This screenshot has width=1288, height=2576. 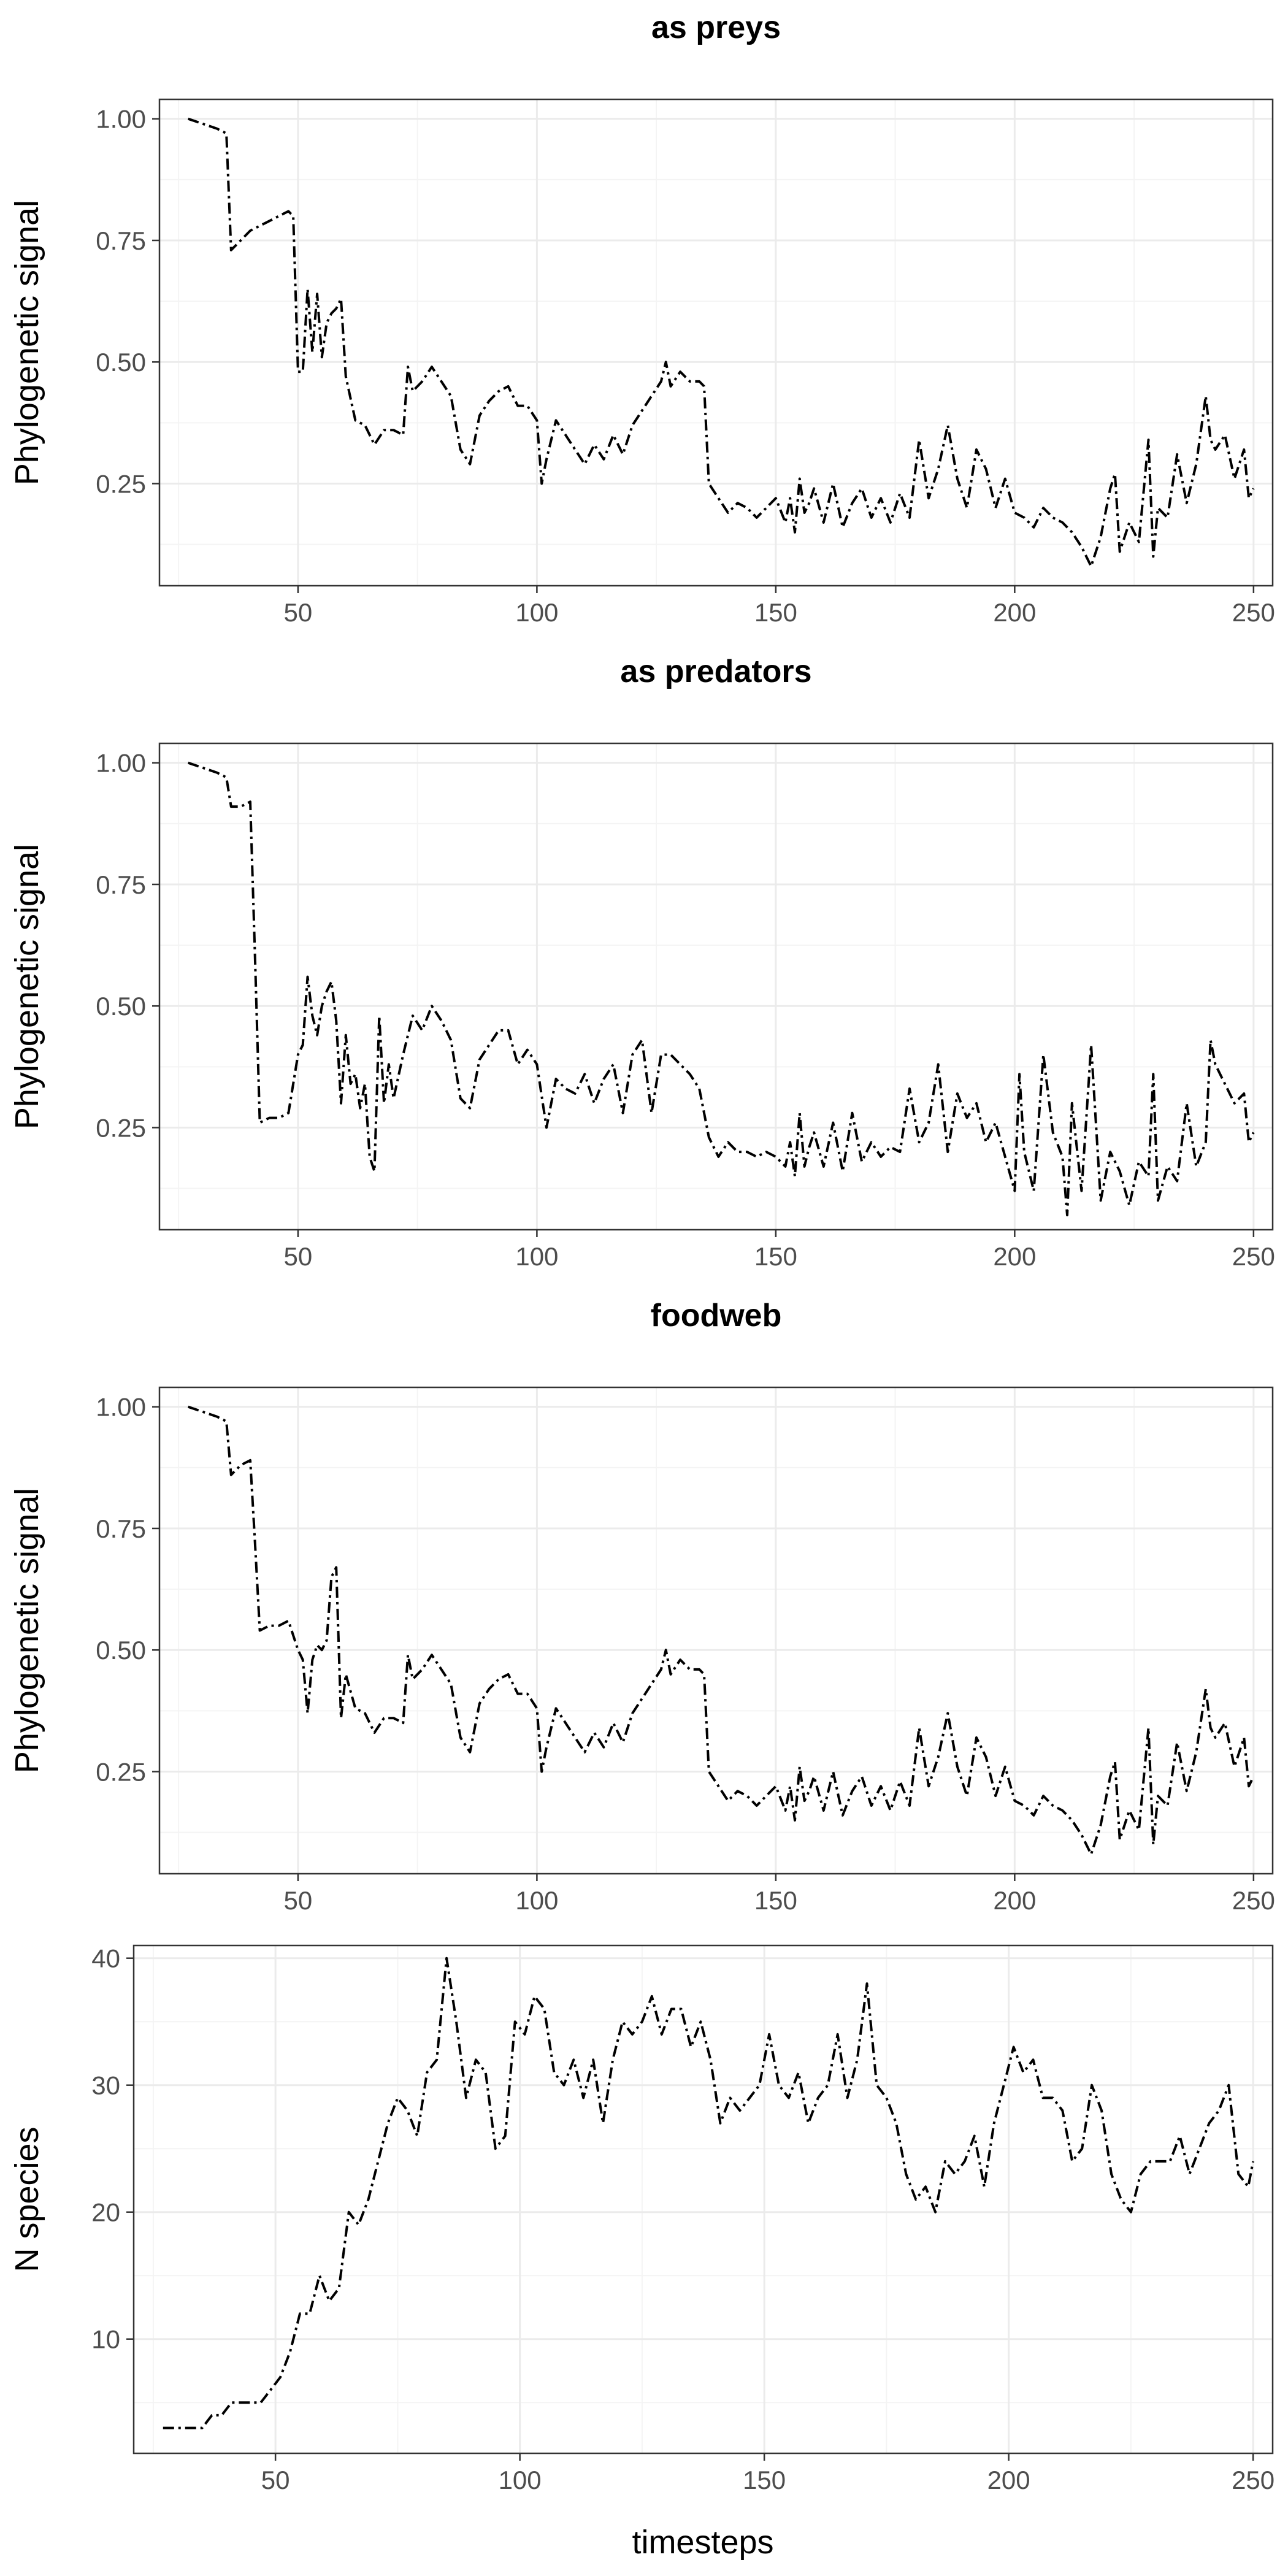 I want to click on y-axis-title: N species, so click(x=27, y=2199).